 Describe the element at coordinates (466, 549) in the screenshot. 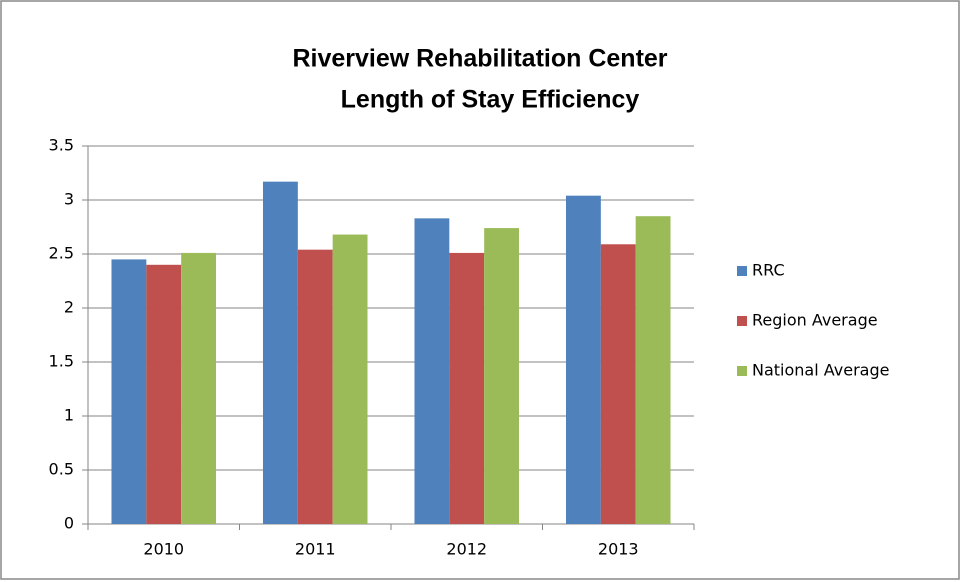

I see `x-tick-label: 2012` at that location.